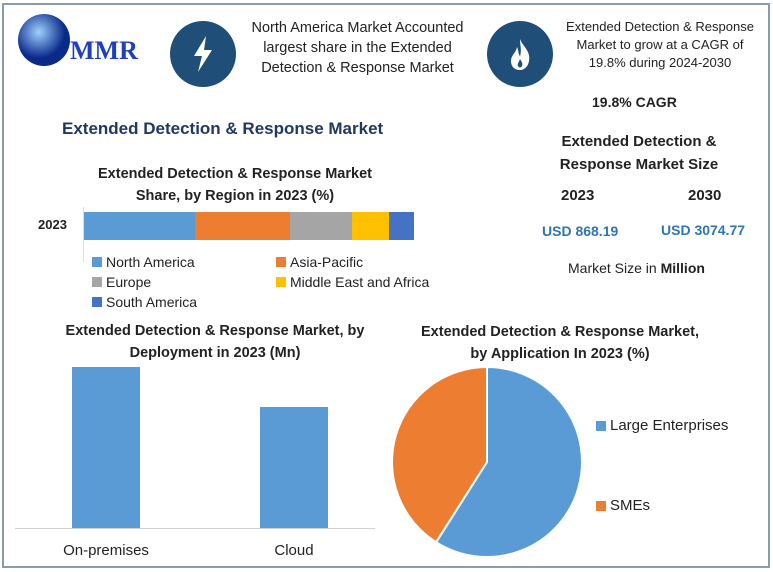 The width and height of the screenshot is (773, 572). What do you see at coordinates (401, 226) in the screenshot?
I see `region-segment-south-america` at bounding box center [401, 226].